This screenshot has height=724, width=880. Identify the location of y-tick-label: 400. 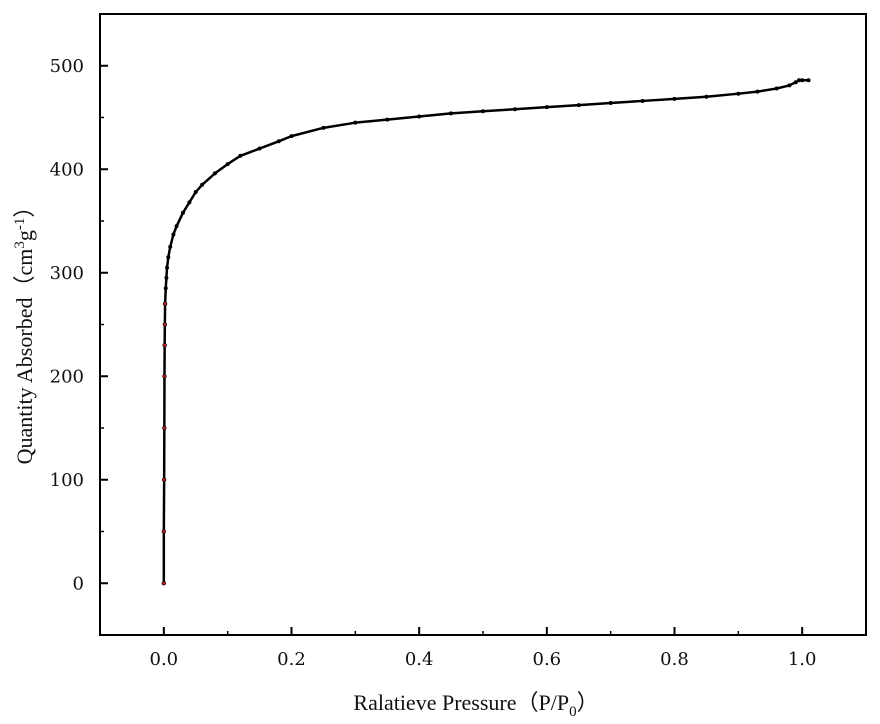
(67, 169).